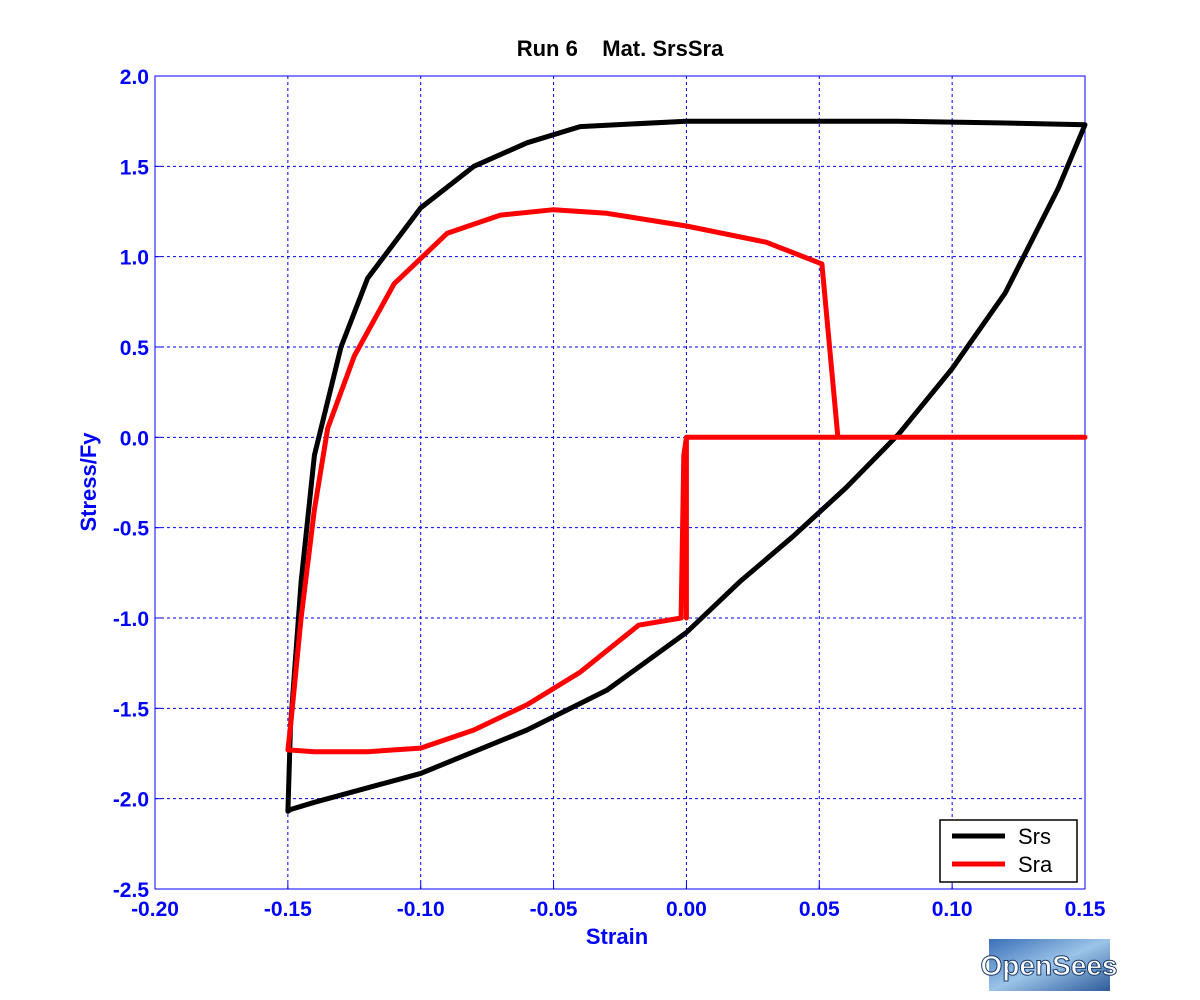  I want to click on x-tick-label: -0.20, so click(155, 909).